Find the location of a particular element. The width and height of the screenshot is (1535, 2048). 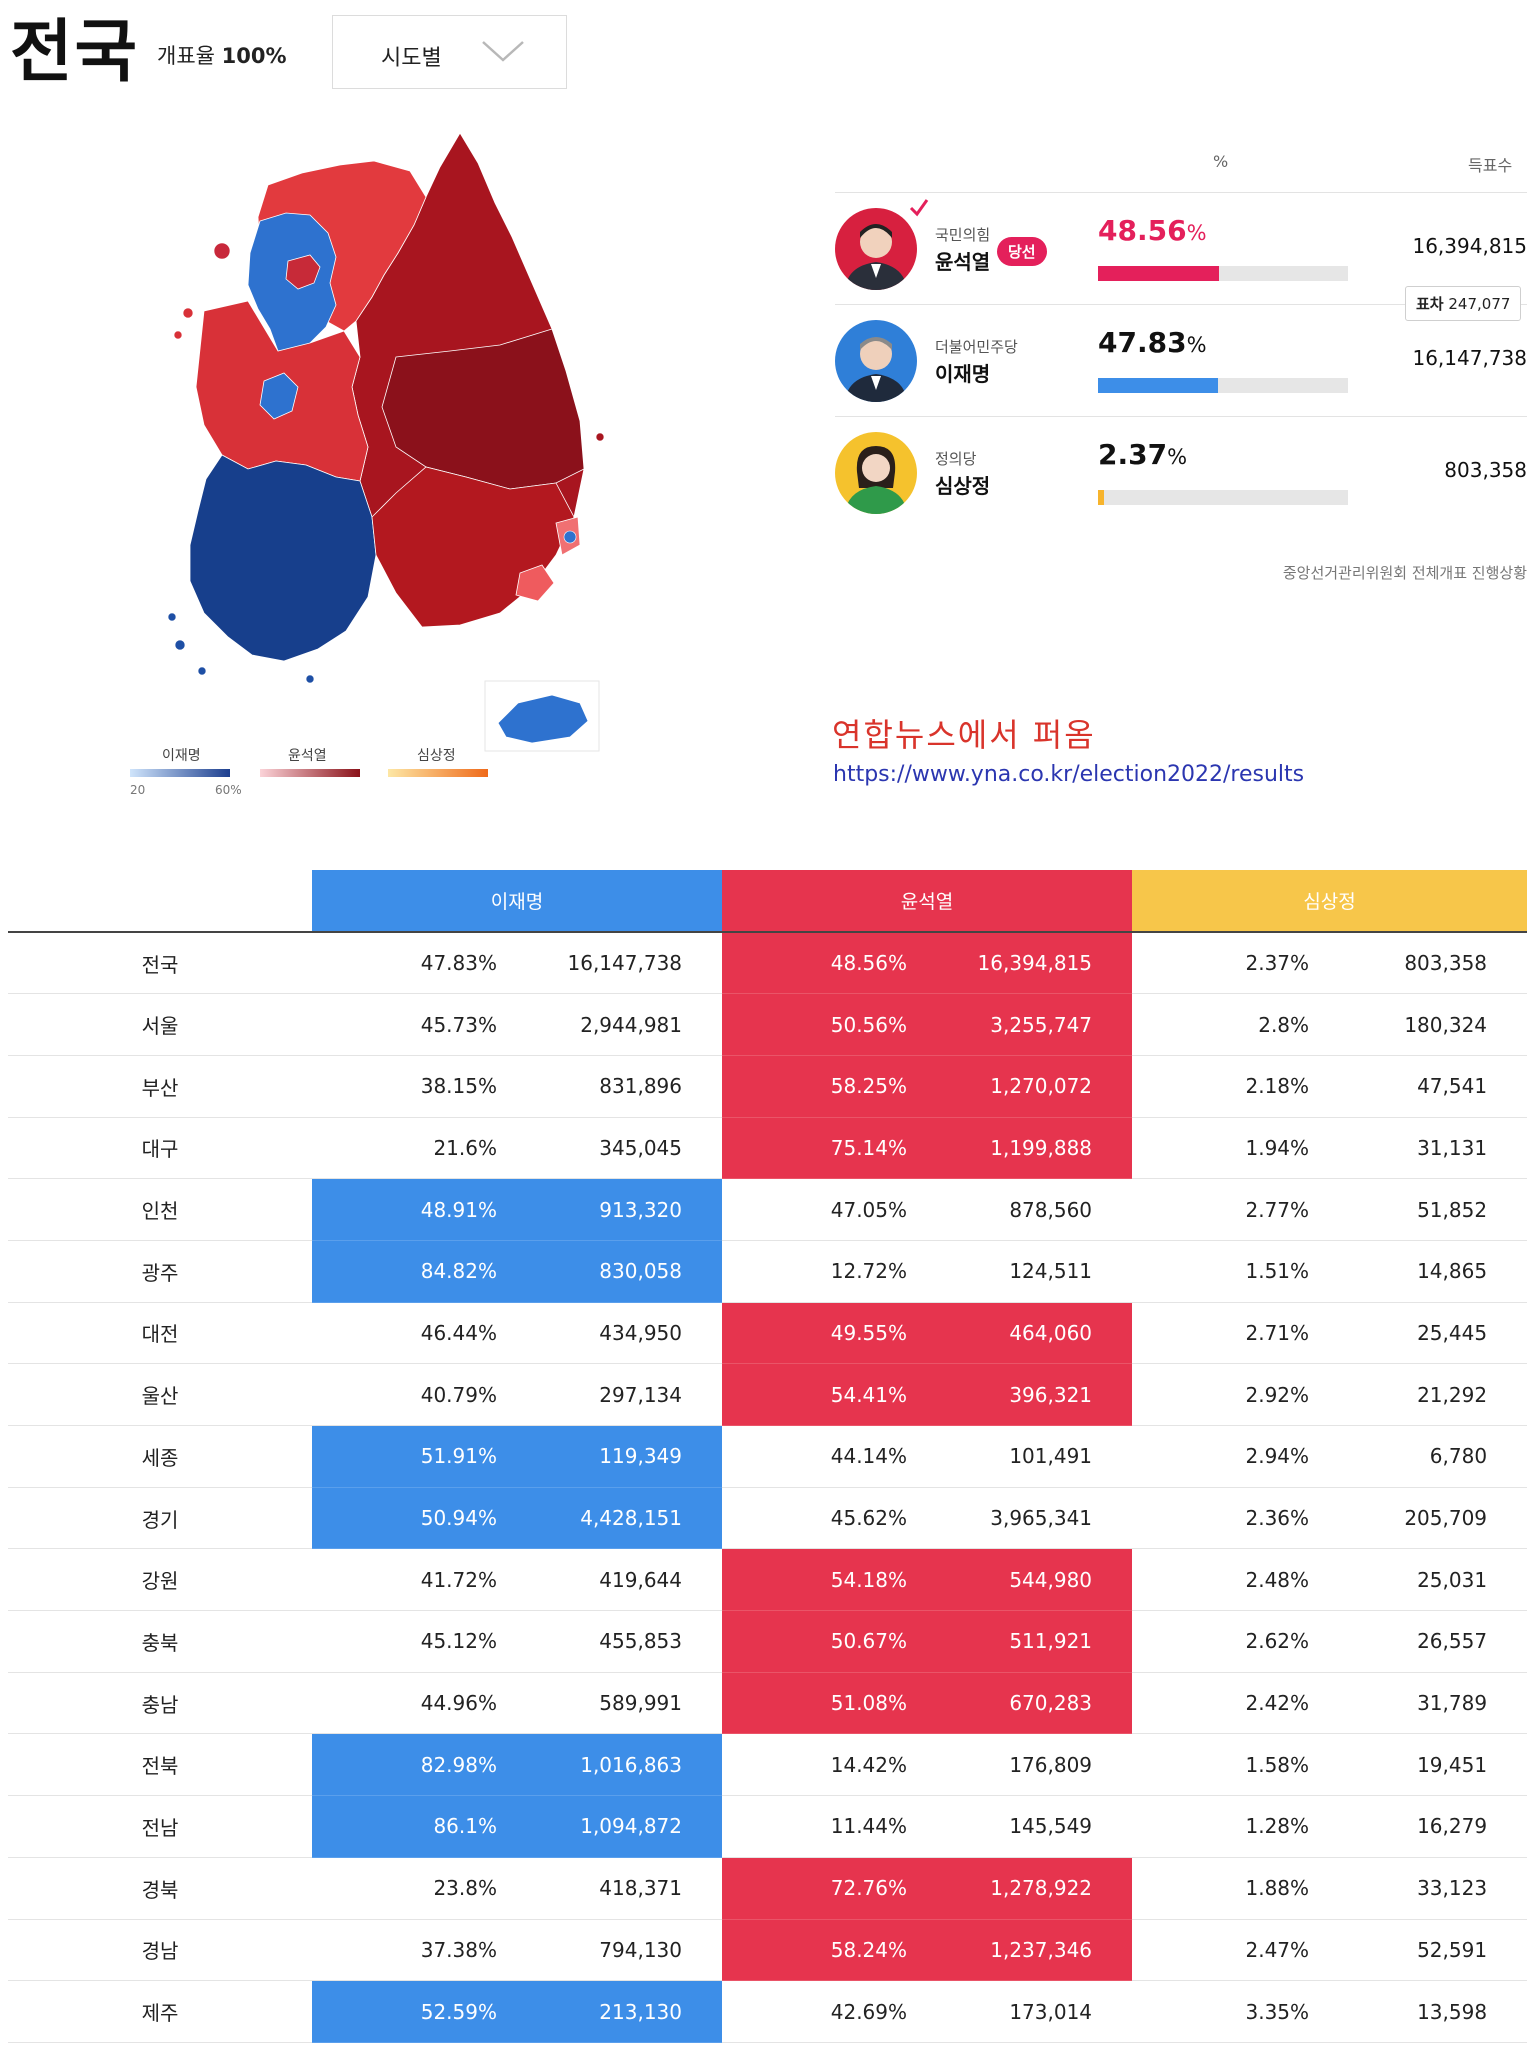

yoon-votes-cell: 124,511 is located at coordinates (1030, 1271).